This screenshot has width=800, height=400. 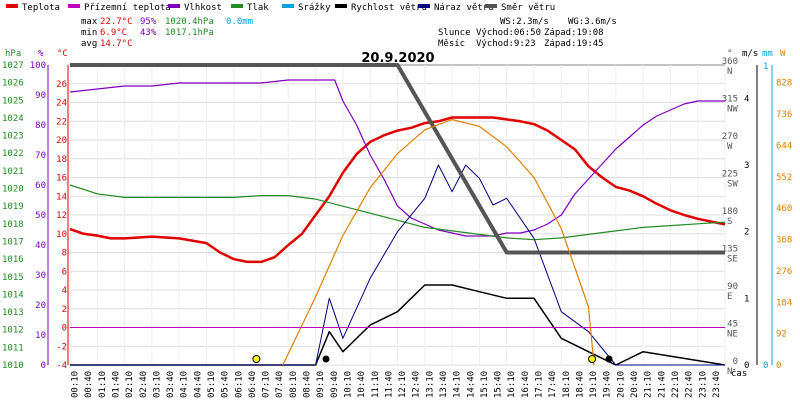 What do you see at coordinates (732, 335) in the screenshot?
I see `tick-label-direction-name: NE` at bounding box center [732, 335].